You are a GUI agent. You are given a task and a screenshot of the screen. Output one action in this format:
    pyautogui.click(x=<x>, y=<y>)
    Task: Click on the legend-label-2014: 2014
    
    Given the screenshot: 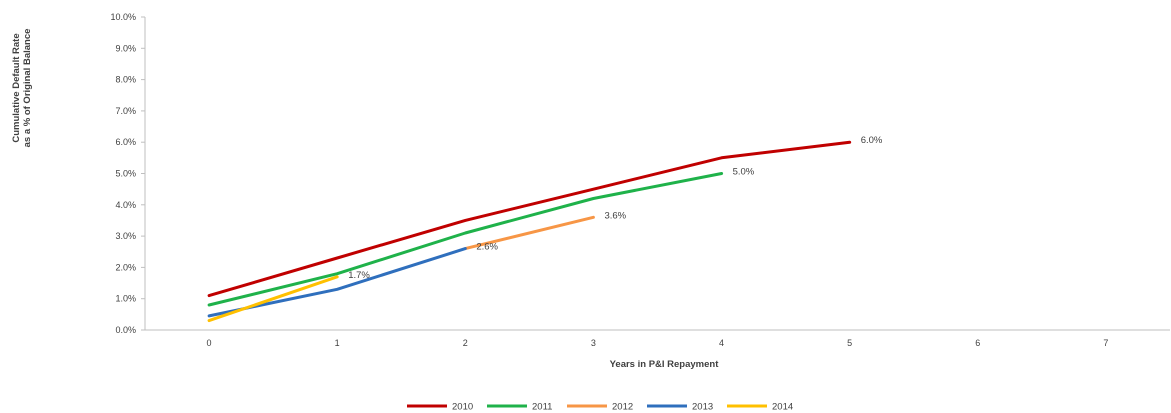 What is the action you would take?
    pyautogui.click(x=782, y=407)
    